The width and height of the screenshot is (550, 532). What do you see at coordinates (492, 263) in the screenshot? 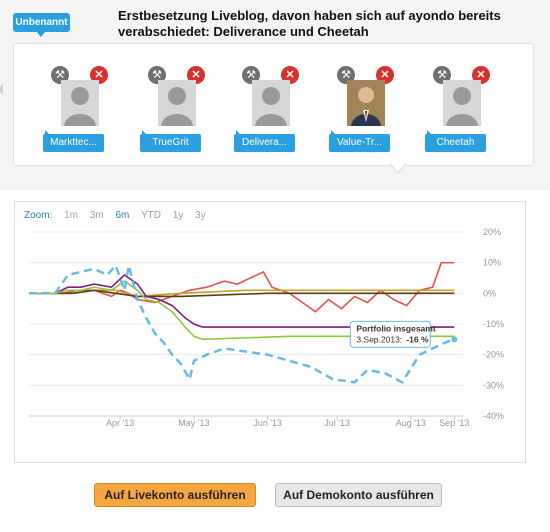
I see `y-tick-label: 10%` at bounding box center [492, 263].